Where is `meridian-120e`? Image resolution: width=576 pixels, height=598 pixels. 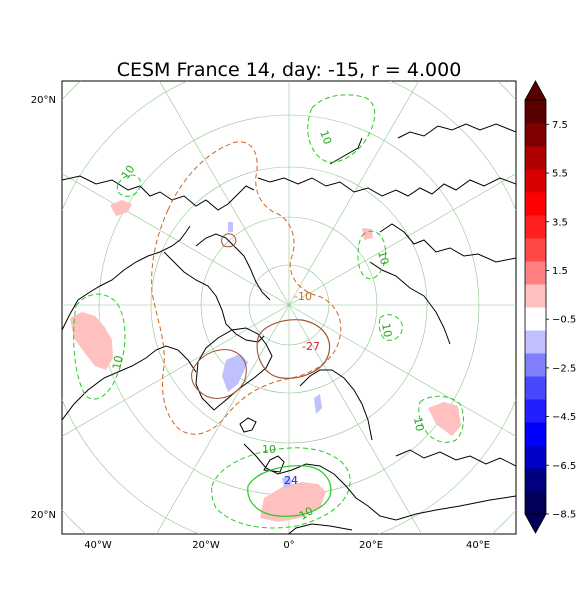 meridian-120e is located at coordinates (402, 239).